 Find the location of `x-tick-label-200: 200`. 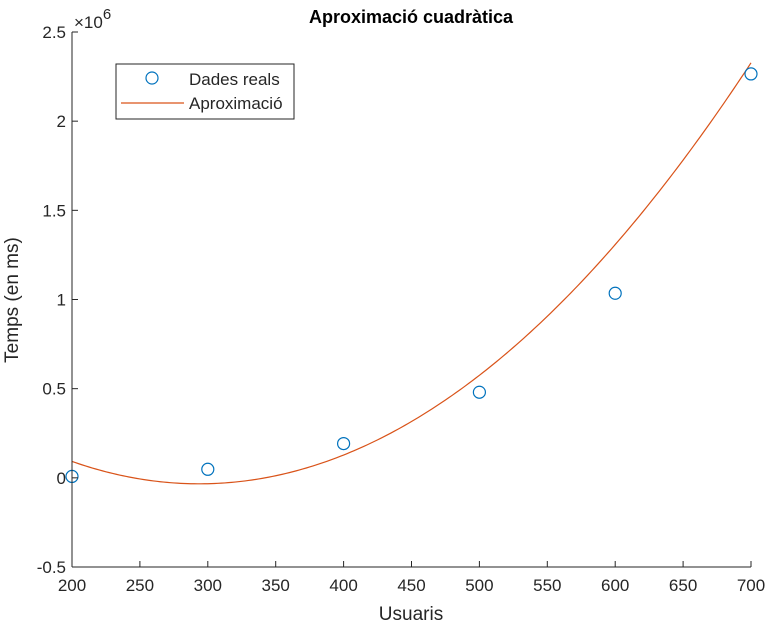

x-tick-label-200: 200 is located at coordinates (72, 585).